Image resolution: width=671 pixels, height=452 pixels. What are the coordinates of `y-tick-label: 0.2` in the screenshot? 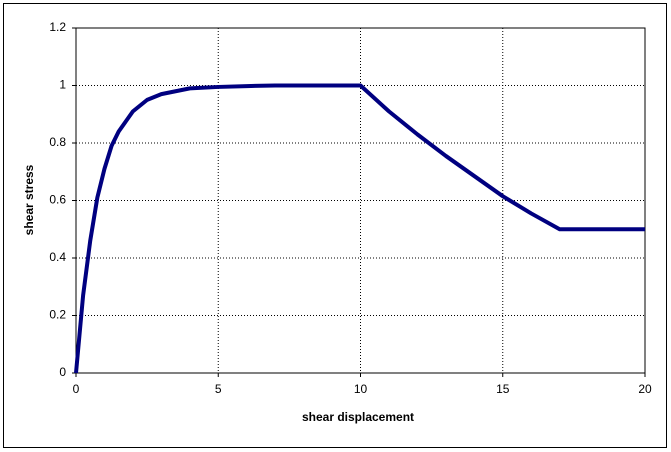 It's located at (57, 315).